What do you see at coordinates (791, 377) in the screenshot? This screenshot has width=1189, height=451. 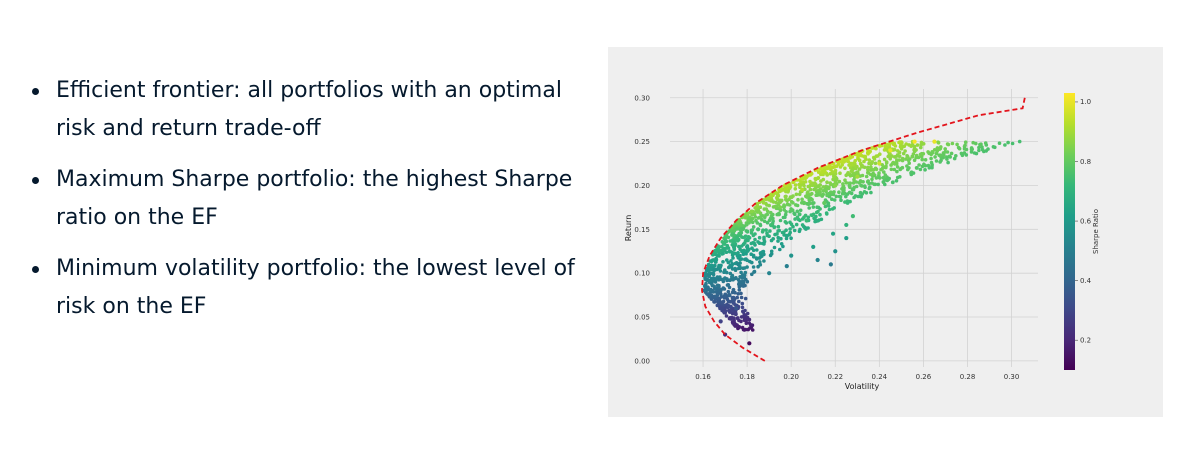 I see `x-tick-label: 0.20` at bounding box center [791, 377].